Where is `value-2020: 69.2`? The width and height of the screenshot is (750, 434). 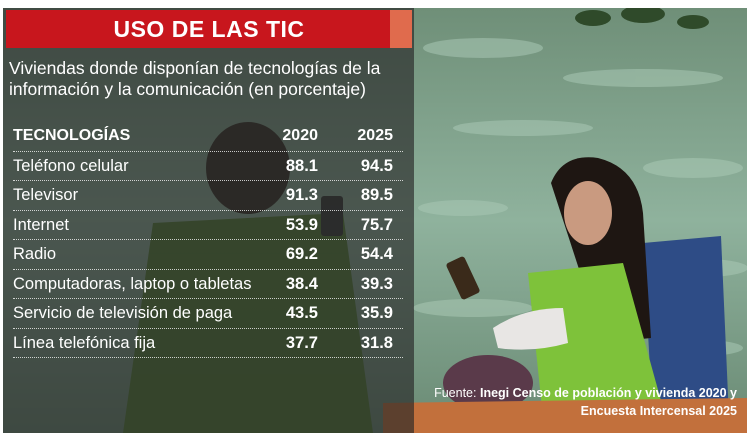
value-2020: 69.2 is located at coordinates (301, 254).